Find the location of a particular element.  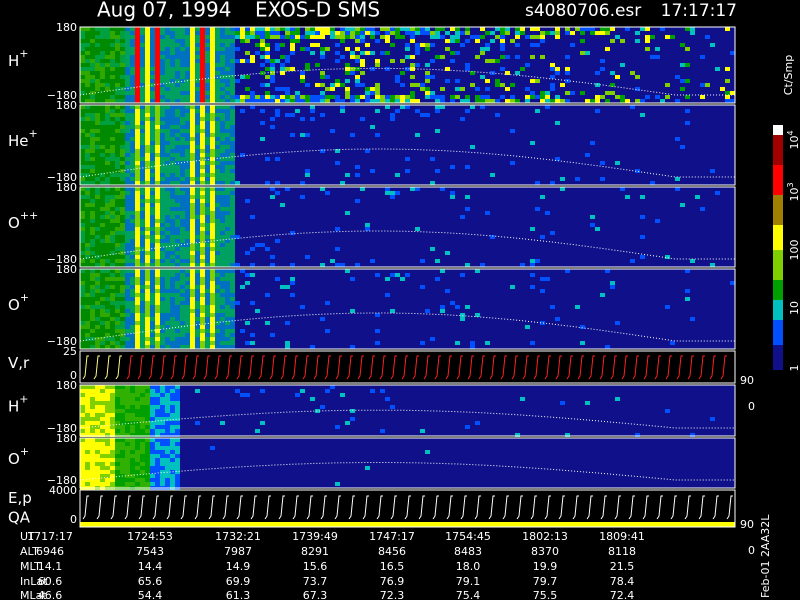

row-label: MLT is located at coordinates (30, 566).